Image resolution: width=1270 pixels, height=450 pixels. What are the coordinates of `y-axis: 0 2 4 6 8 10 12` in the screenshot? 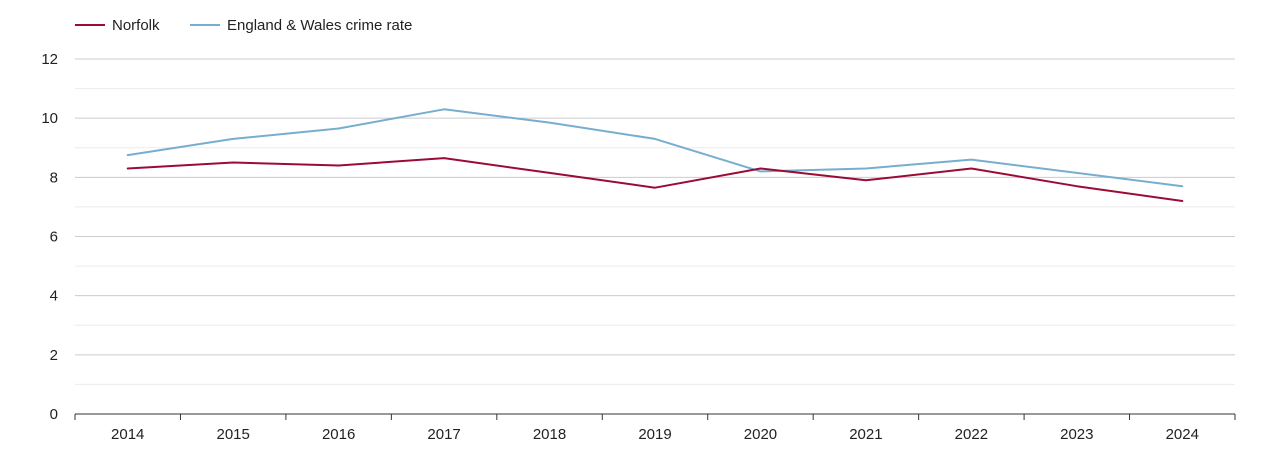 It's located at (49, 237).